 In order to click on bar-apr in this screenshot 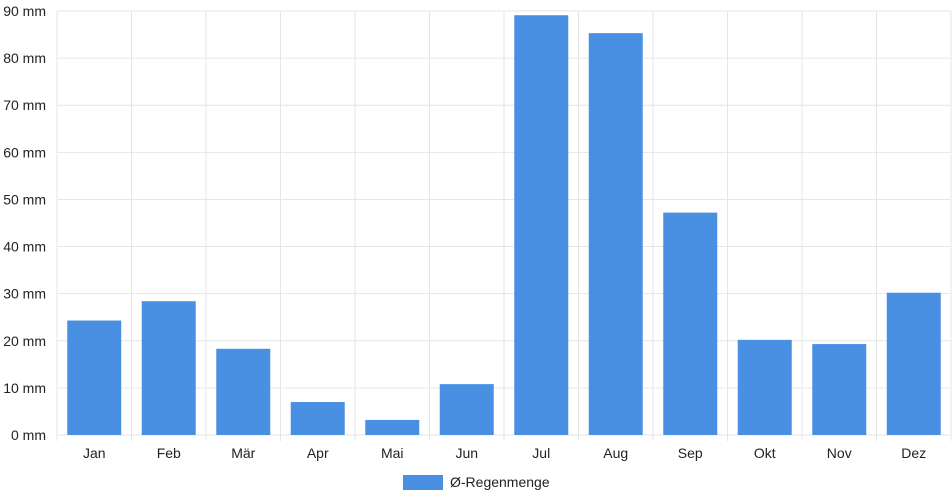, I will do `click(317, 418)`.